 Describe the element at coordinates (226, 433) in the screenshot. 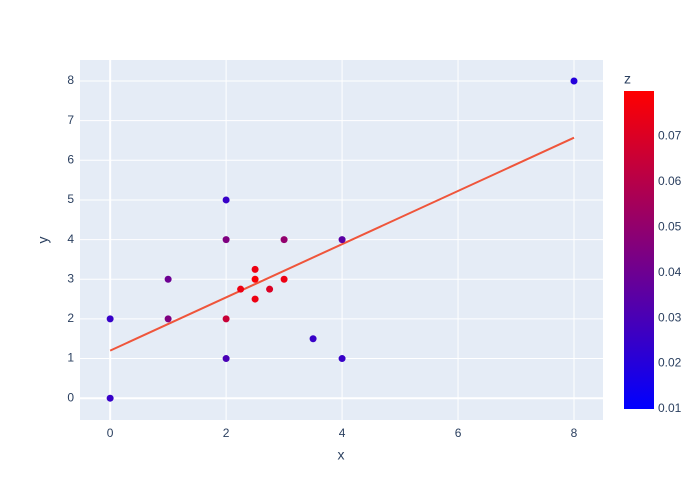

I see `x-tick-label: 2` at that location.